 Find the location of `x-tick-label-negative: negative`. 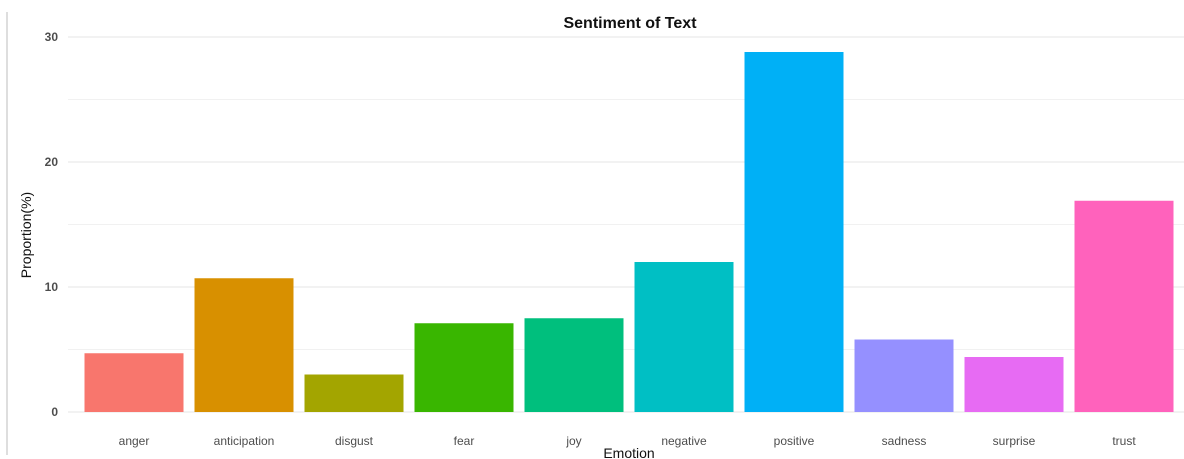

x-tick-label-negative: negative is located at coordinates (684, 441).